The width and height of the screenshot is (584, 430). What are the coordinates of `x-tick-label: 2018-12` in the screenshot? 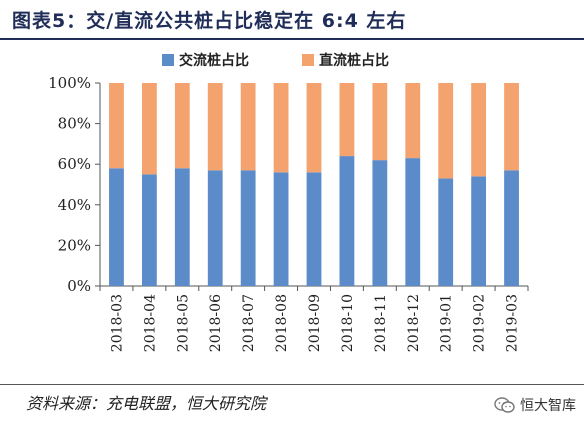 It's located at (414, 323).